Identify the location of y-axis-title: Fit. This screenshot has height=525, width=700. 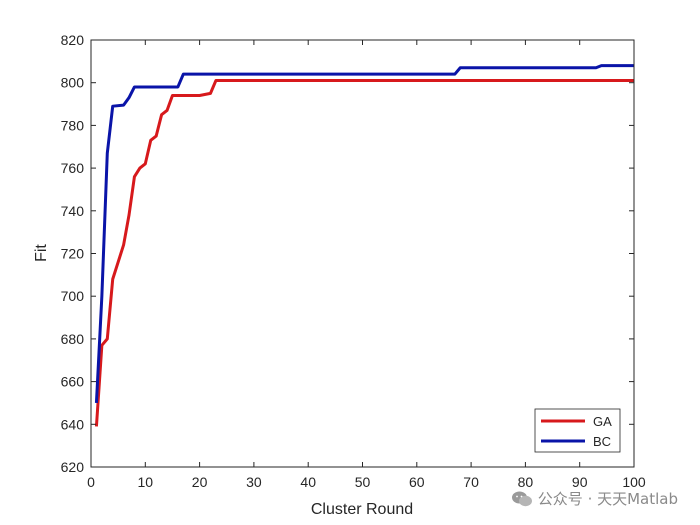
(41, 253).